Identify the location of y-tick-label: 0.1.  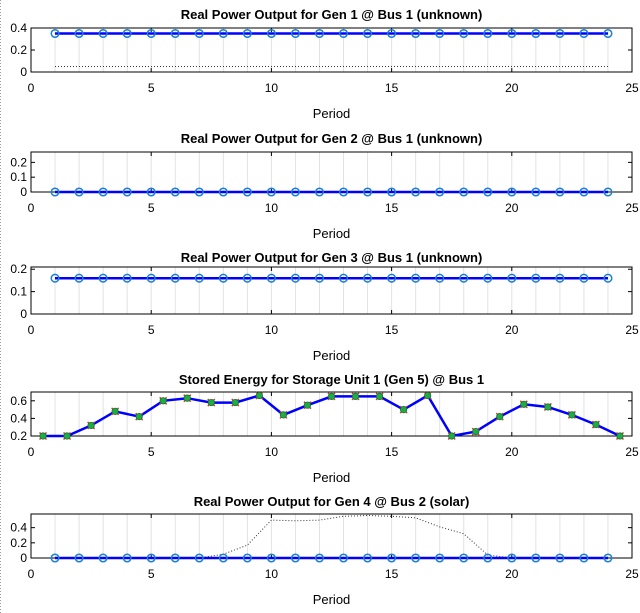
(18, 292).